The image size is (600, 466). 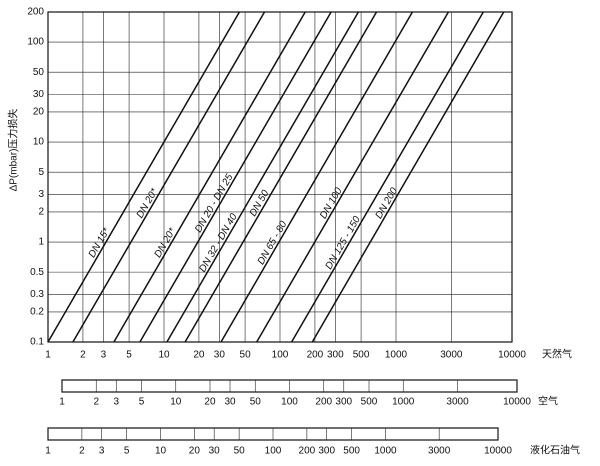 I want to click on x-tick-label: 100, so click(x=280, y=355).